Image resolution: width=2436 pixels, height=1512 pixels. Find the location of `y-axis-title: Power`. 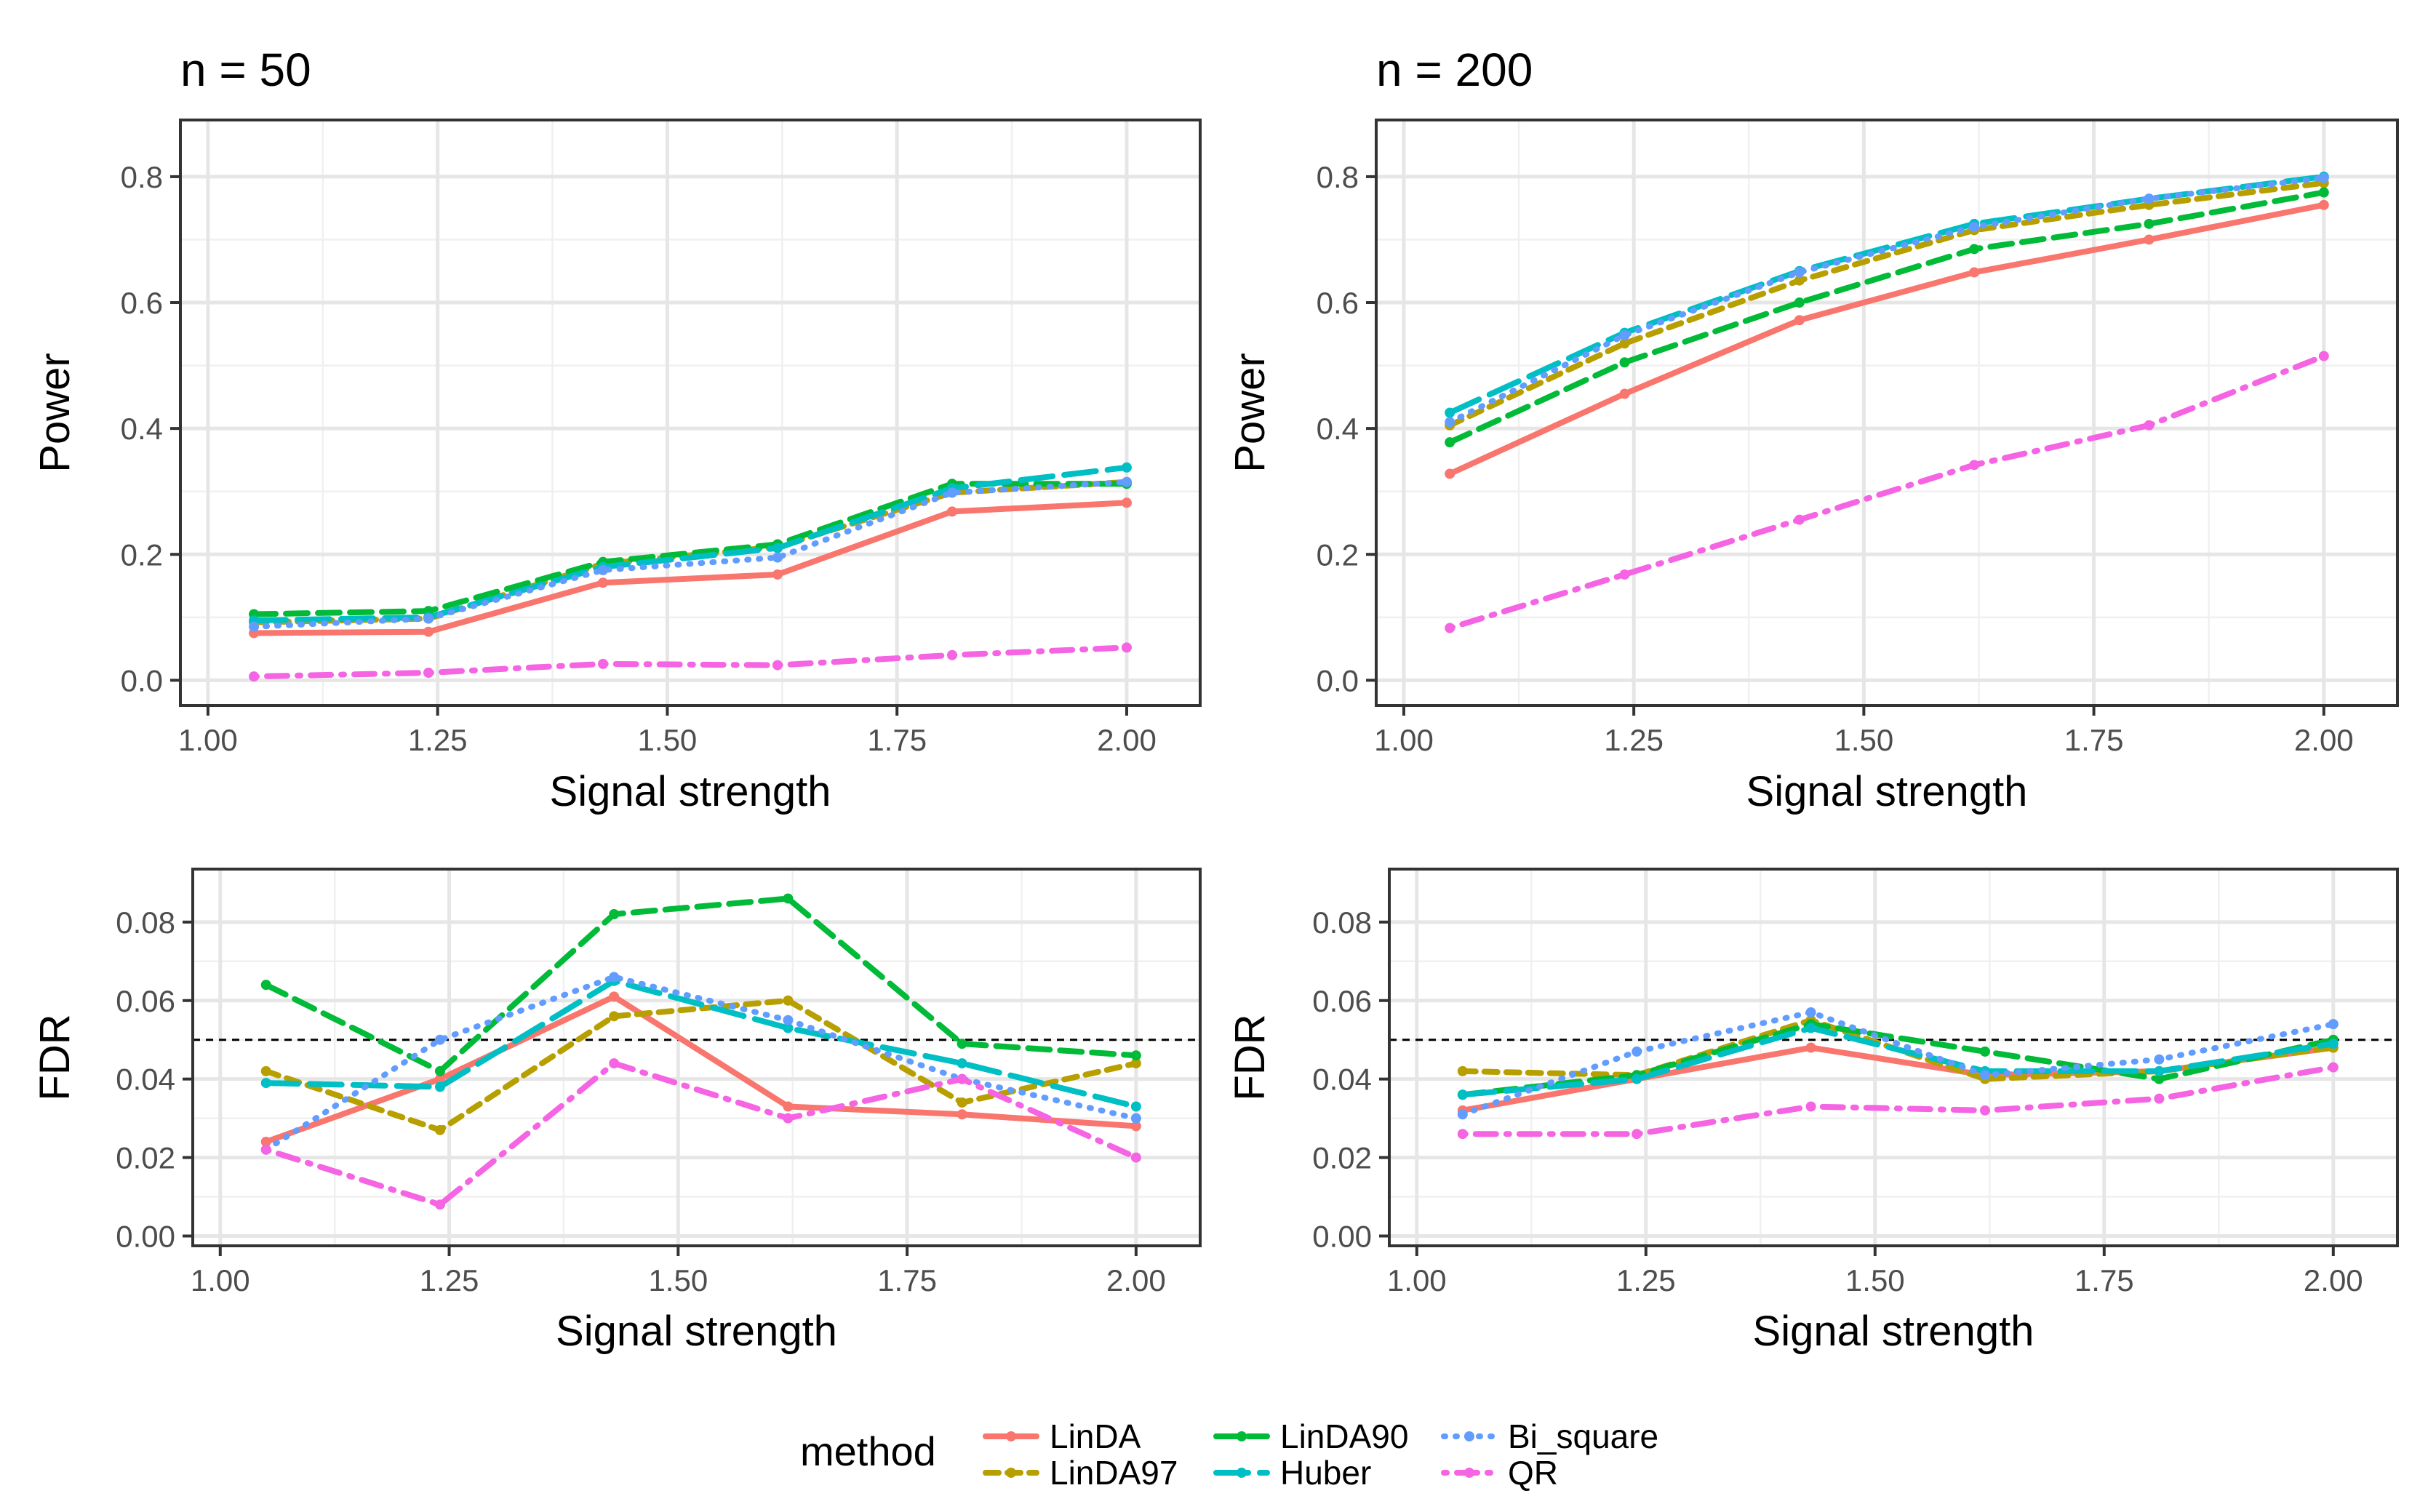

y-axis-title: Power is located at coordinates (1250, 412).